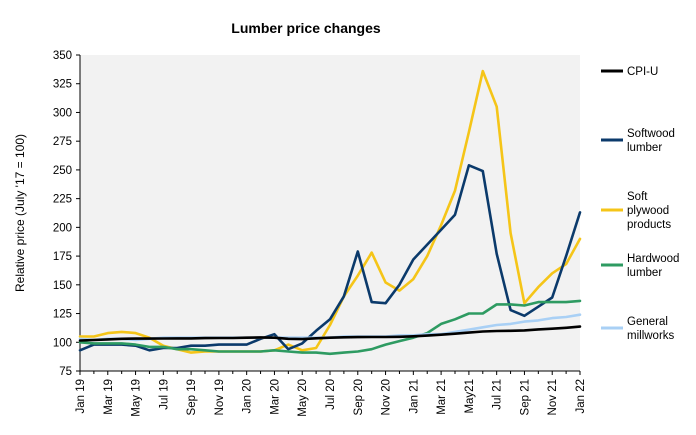 This screenshot has width=696, height=435. Describe the element at coordinates (498, 394) in the screenshot. I see `x-tick-label: Jul 21` at that location.